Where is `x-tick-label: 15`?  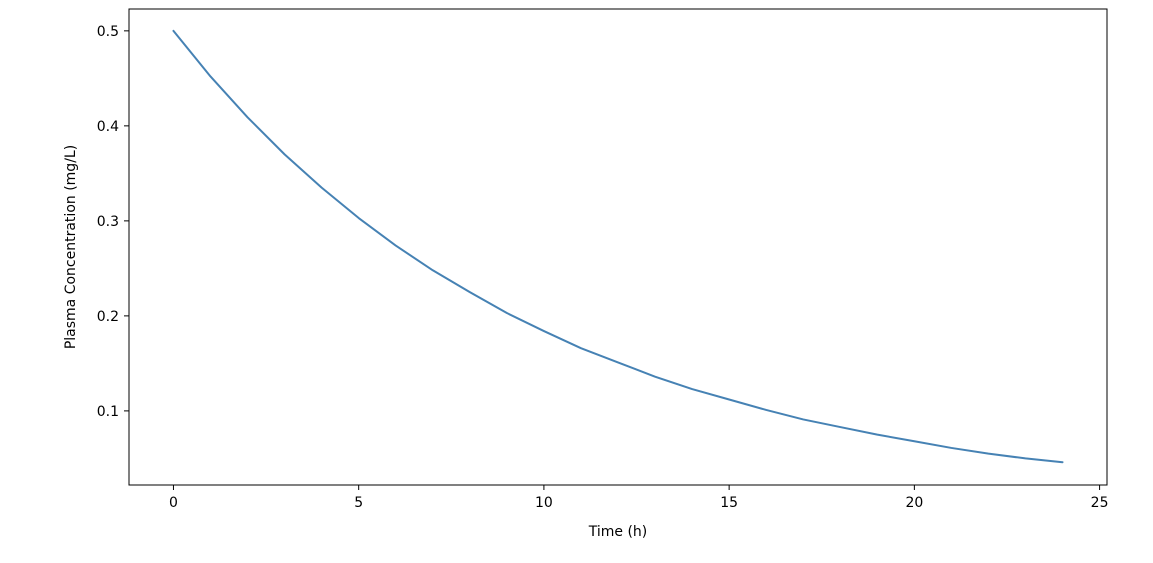
x-tick-label: 15 is located at coordinates (729, 503).